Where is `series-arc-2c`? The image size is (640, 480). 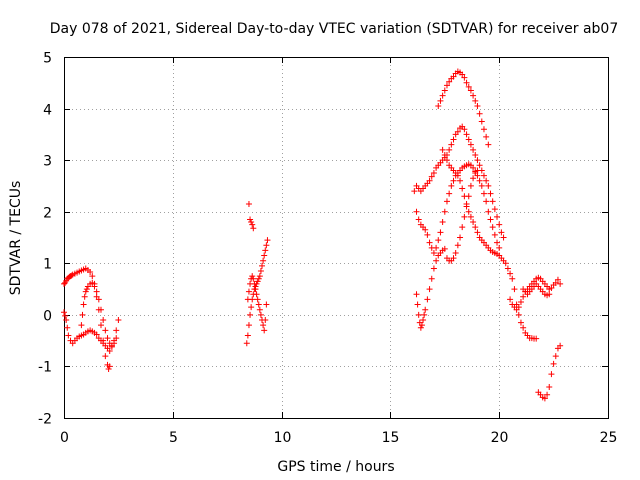
series-arc-2c is located at coordinates (251, 216).